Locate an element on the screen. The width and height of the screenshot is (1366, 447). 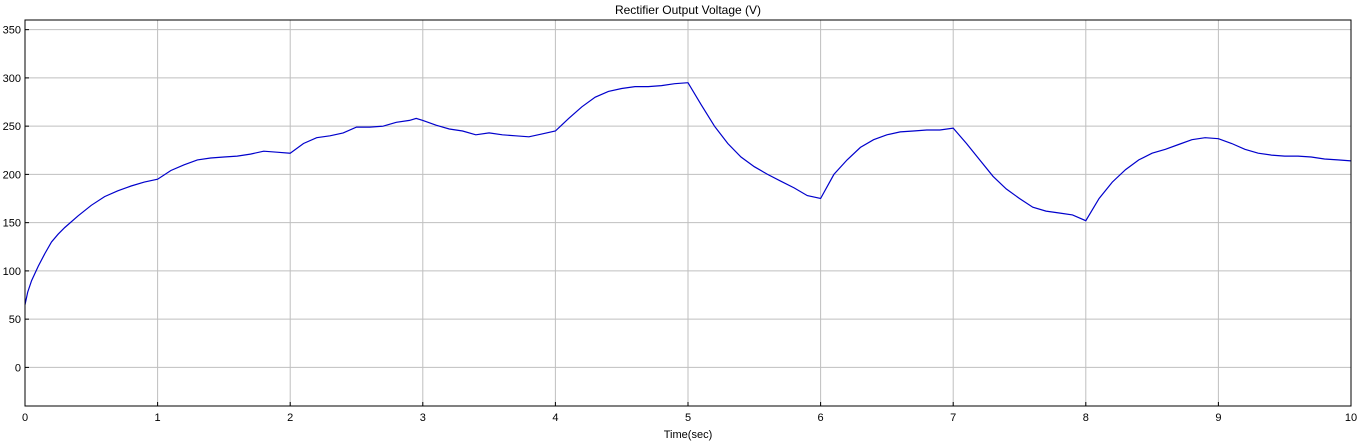
x-tick-label: 0 is located at coordinates (25, 418).